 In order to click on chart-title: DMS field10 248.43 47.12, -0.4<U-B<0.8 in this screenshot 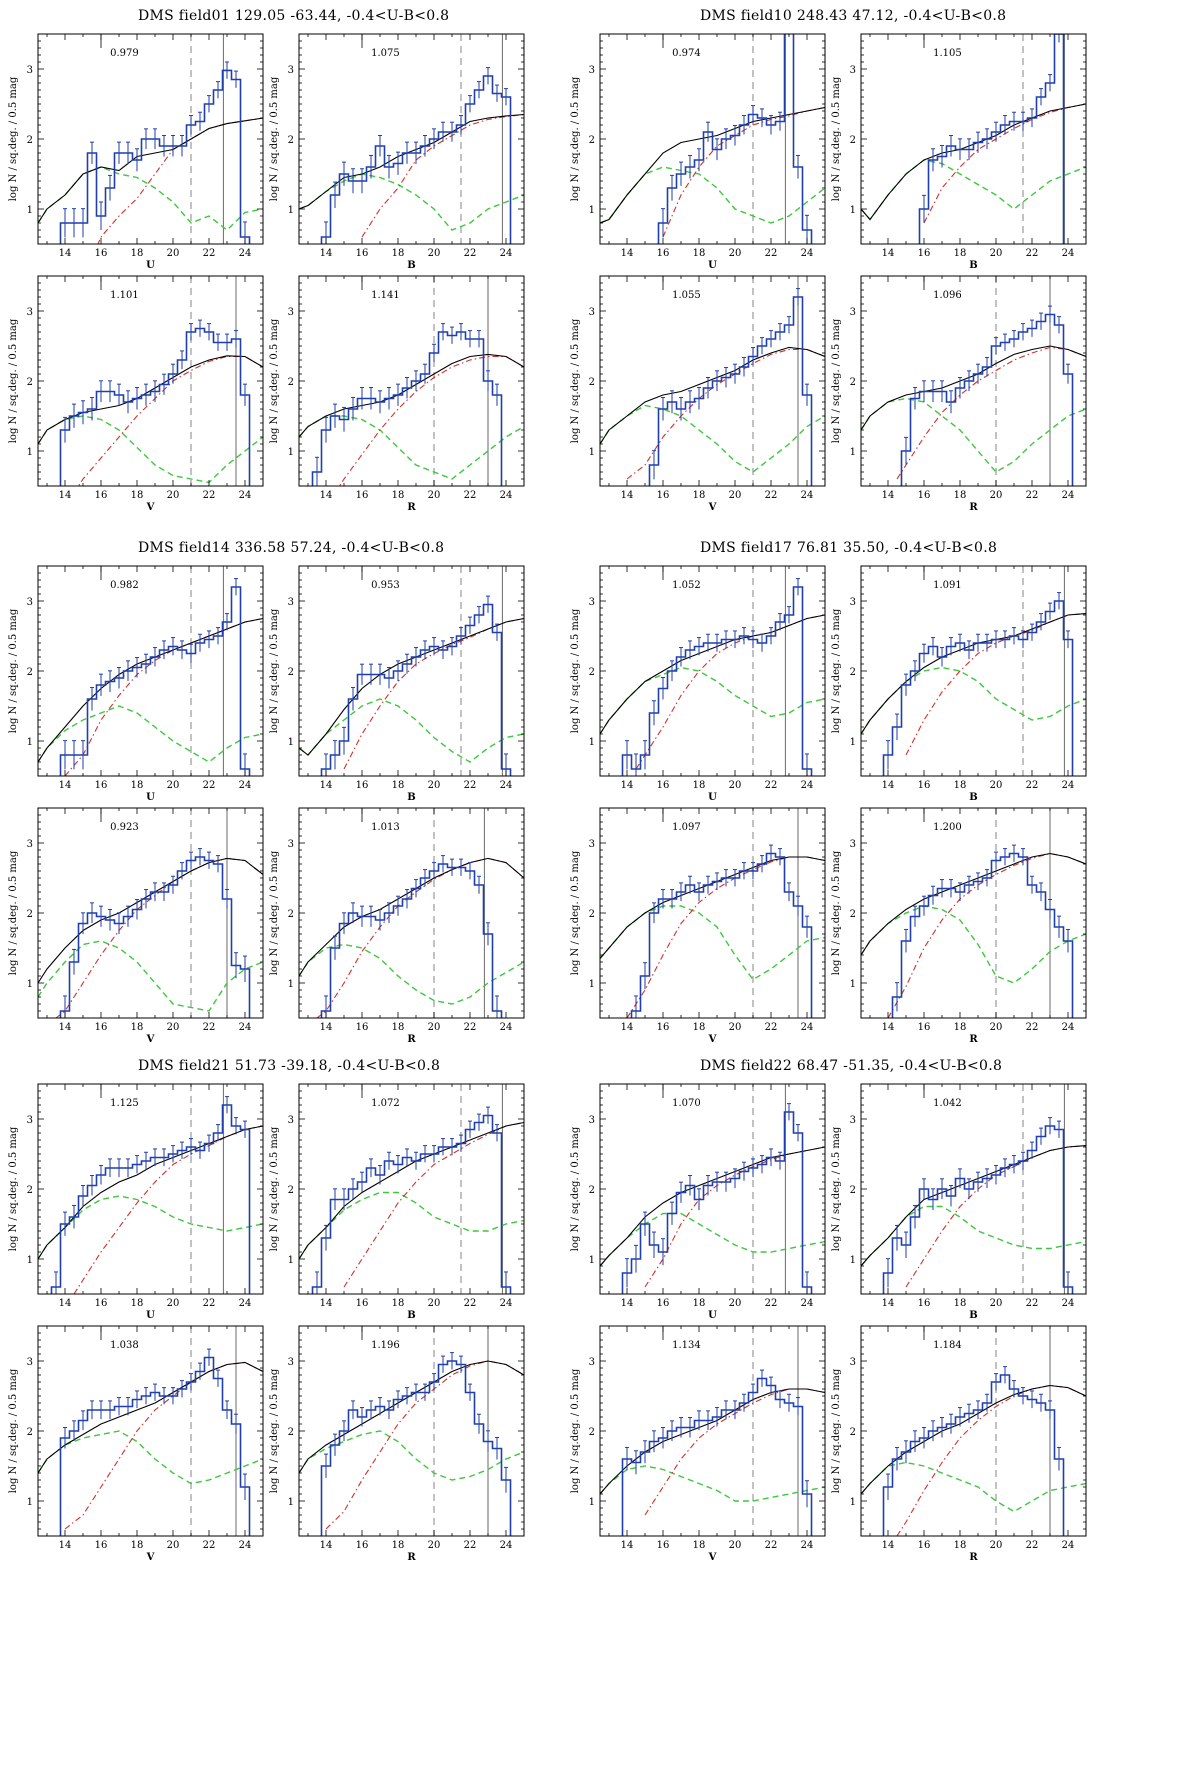, I will do `click(853, 16)`.